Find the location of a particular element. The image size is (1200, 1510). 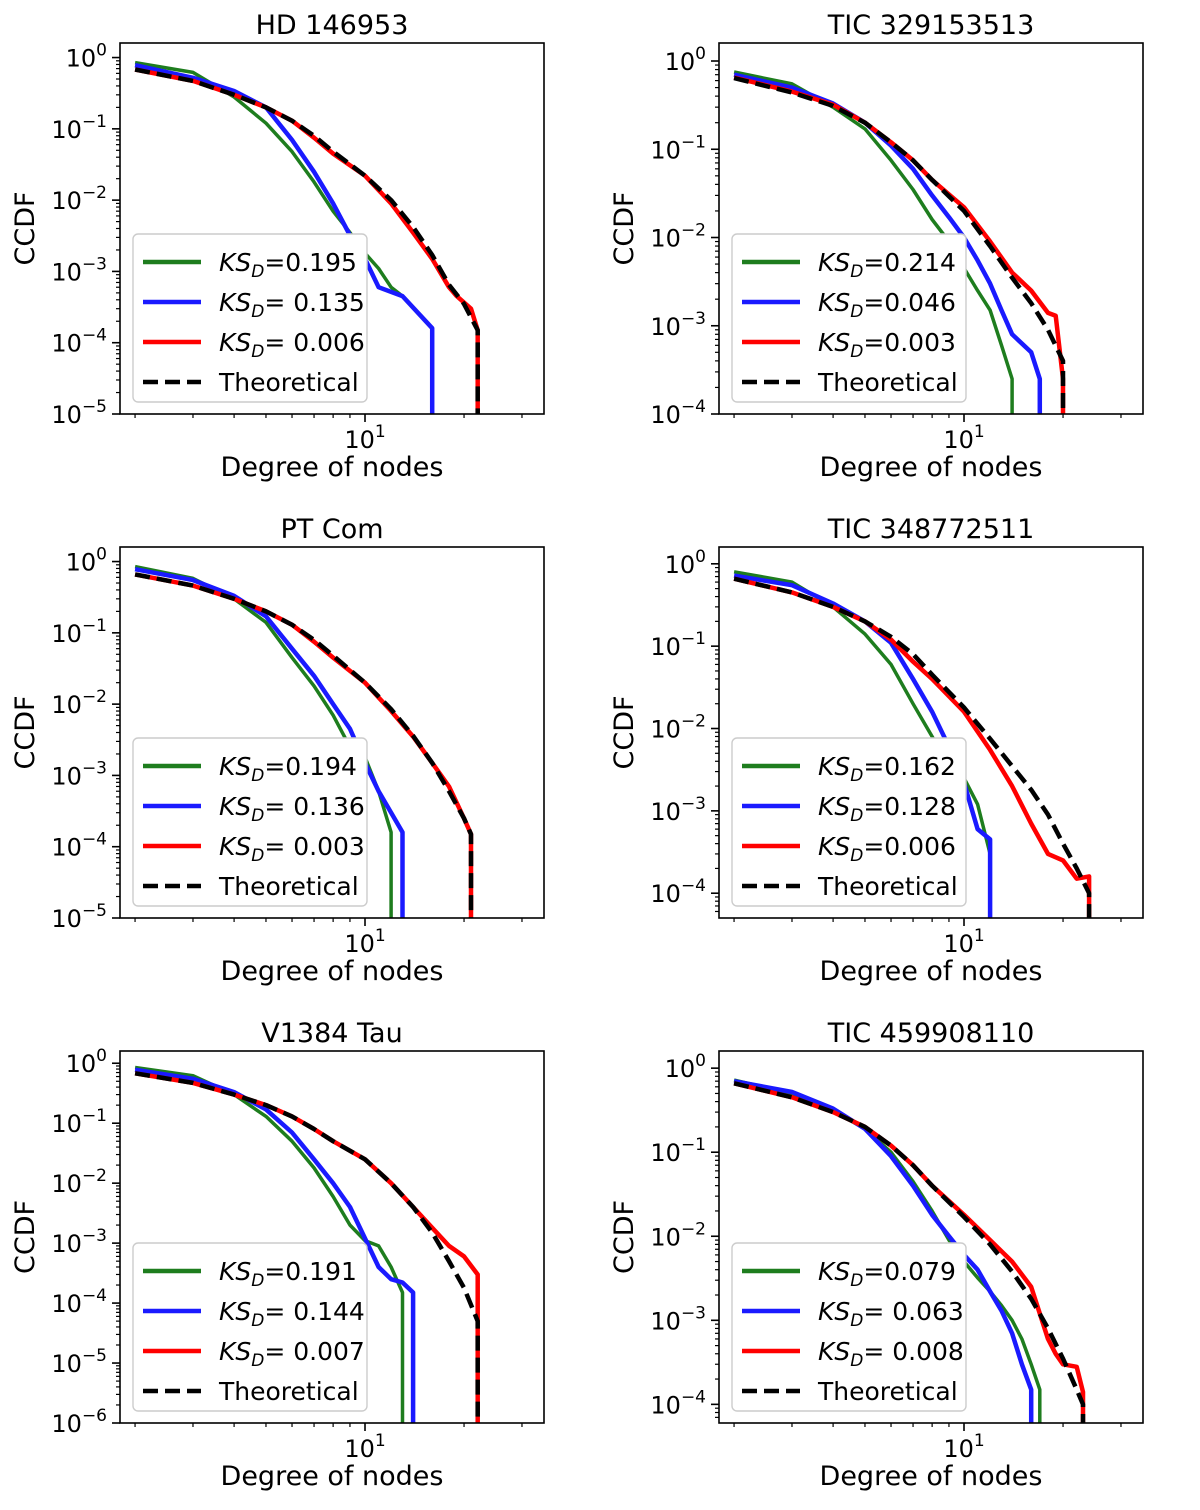

legend-label: KSD=0.214 is located at coordinates (887, 265).